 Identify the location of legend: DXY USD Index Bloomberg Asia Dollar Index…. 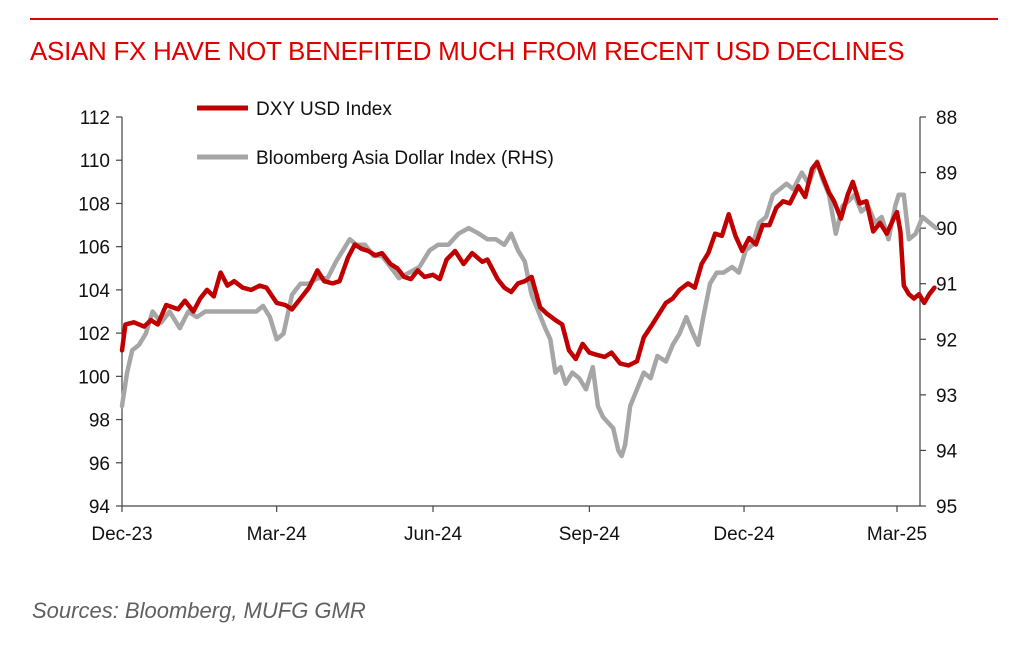
(375, 134).